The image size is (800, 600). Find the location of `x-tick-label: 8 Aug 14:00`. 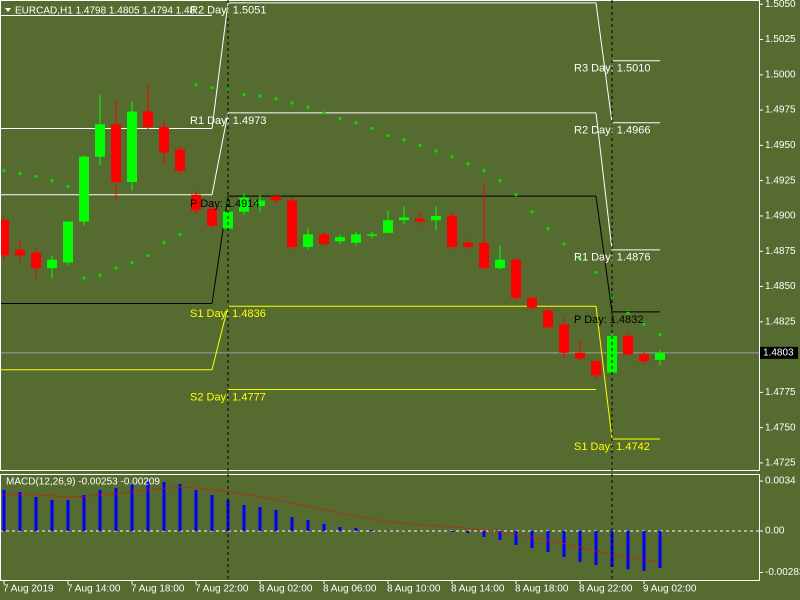

x-tick-label: 8 Aug 14:00 is located at coordinates (478, 589).